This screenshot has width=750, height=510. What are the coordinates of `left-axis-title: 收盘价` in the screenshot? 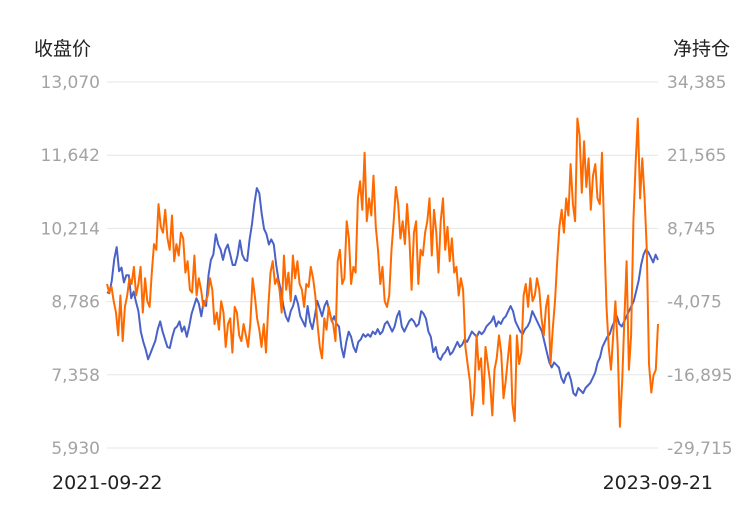 It's located at (62, 49).